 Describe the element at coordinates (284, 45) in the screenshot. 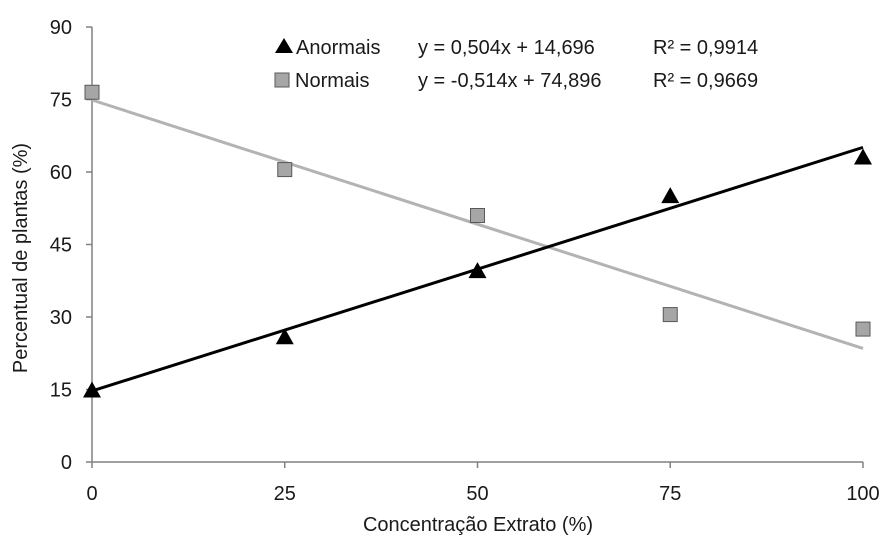

I see `legend-triangle-icon` at that location.